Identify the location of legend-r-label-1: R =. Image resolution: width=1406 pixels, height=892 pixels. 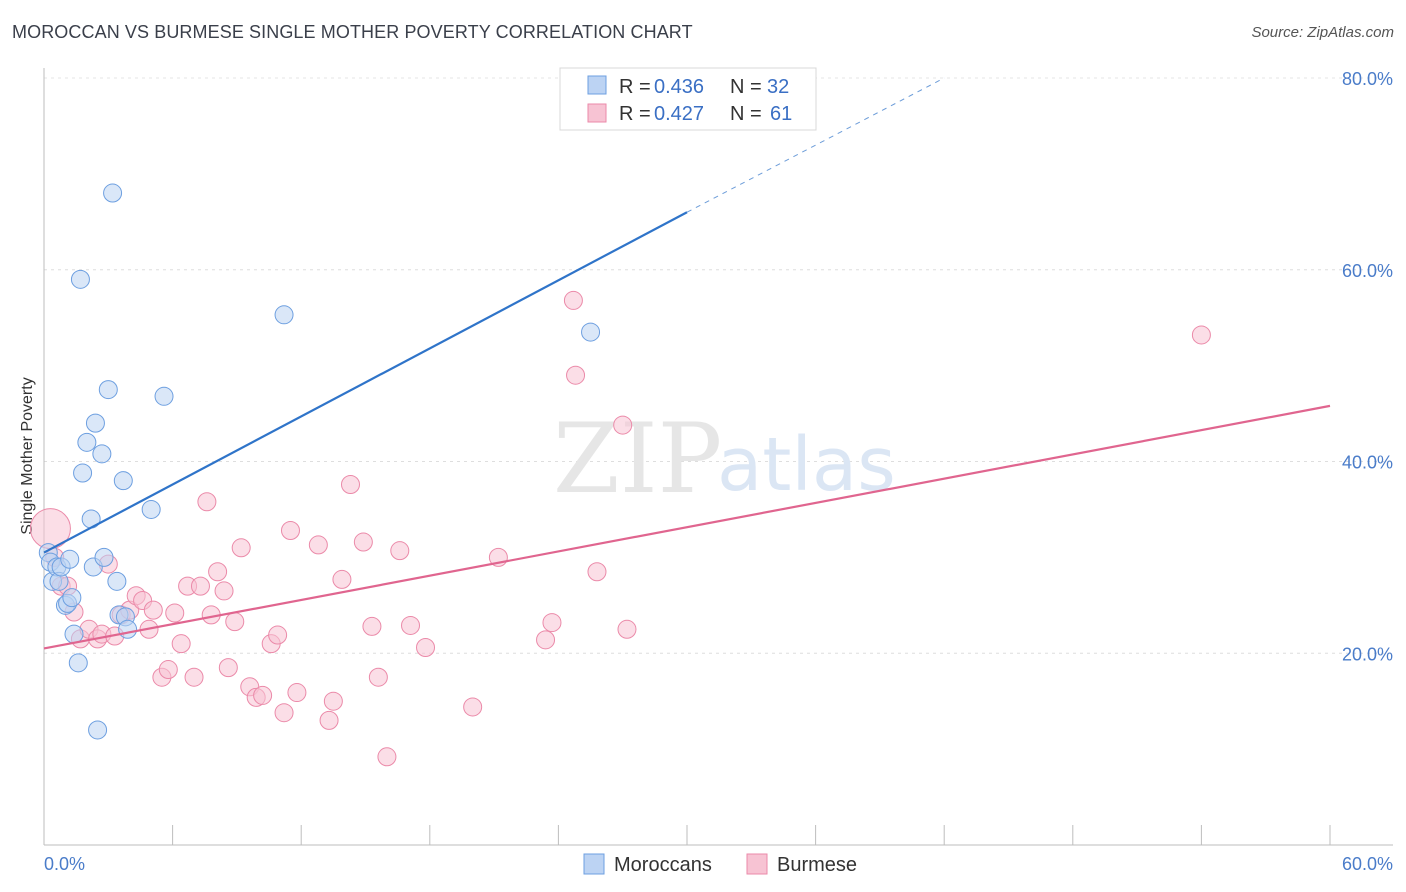
(635, 87).